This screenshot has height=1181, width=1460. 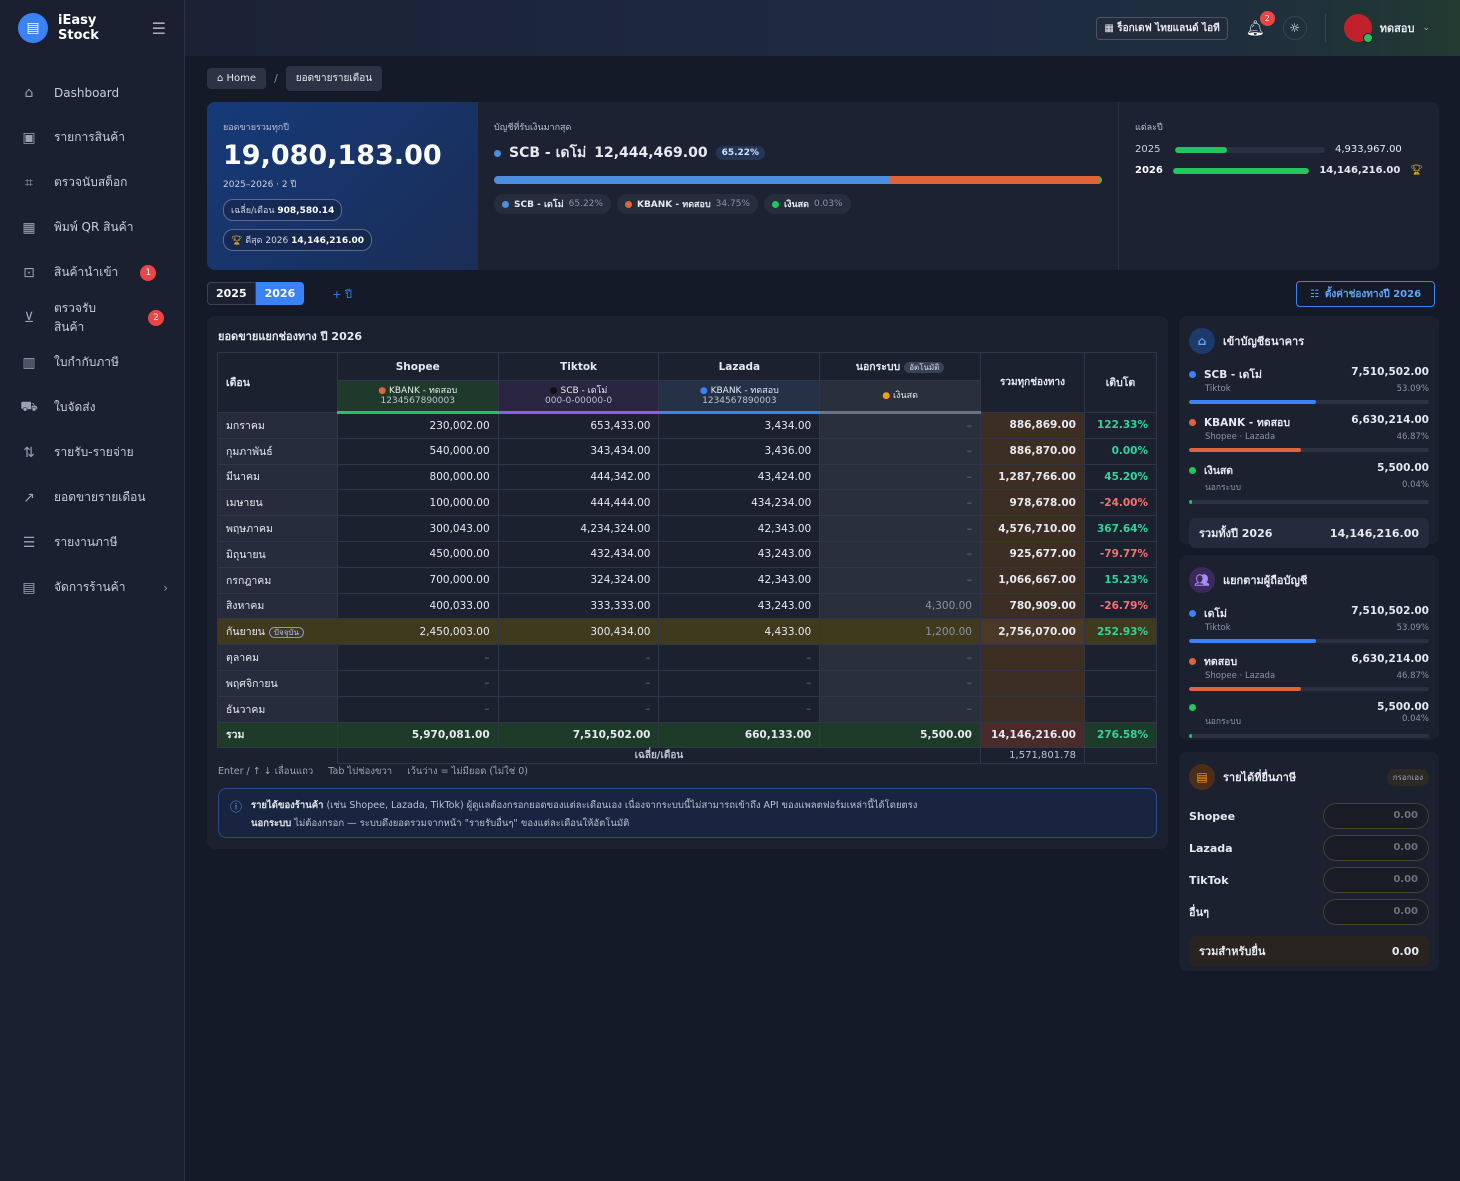 What do you see at coordinates (92, 452) in the screenshot?
I see `sidebar-item-8: ⇅ รายรับ-รายจ่าย` at bounding box center [92, 452].